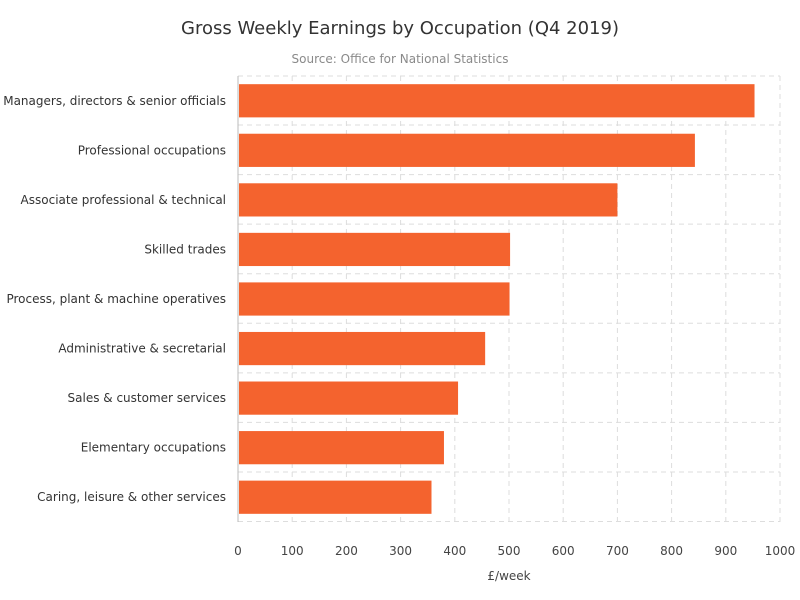  What do you see at coordinates (617, 551) in the screenshot?
I see `x-tick-label: 700` at bounding box center [617, 551].